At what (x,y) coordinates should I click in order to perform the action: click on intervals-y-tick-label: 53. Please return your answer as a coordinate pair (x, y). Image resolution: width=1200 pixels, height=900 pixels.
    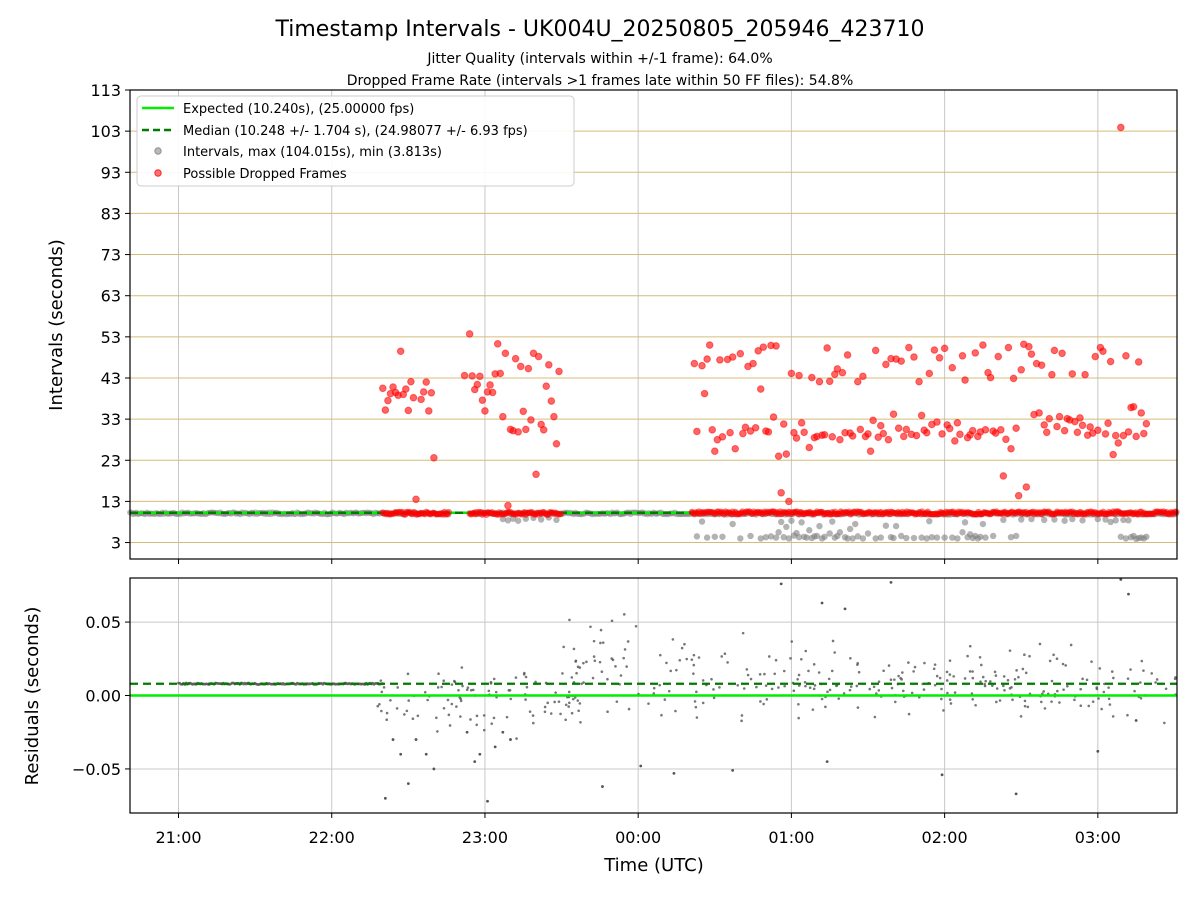
    Looking at the image, I should click on (111, 337).